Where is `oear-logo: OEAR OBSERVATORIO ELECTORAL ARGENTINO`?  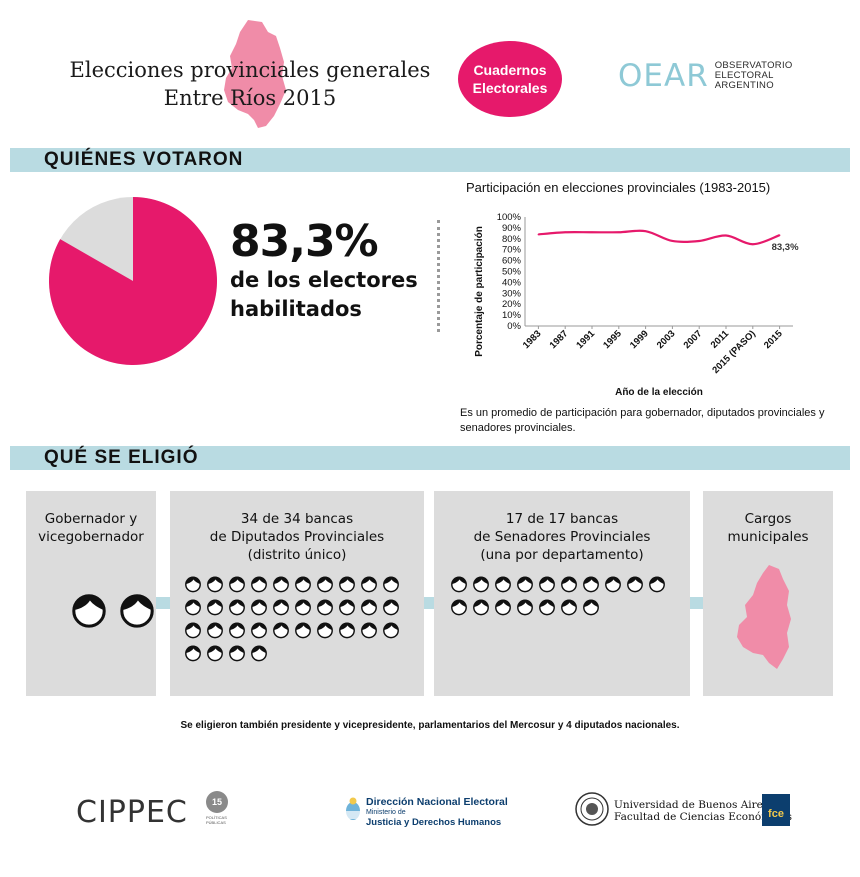
oear-logo: OEAR OBSERVATORIO ELECTORAL ARGENTINO is located at coordinates (705, 76).